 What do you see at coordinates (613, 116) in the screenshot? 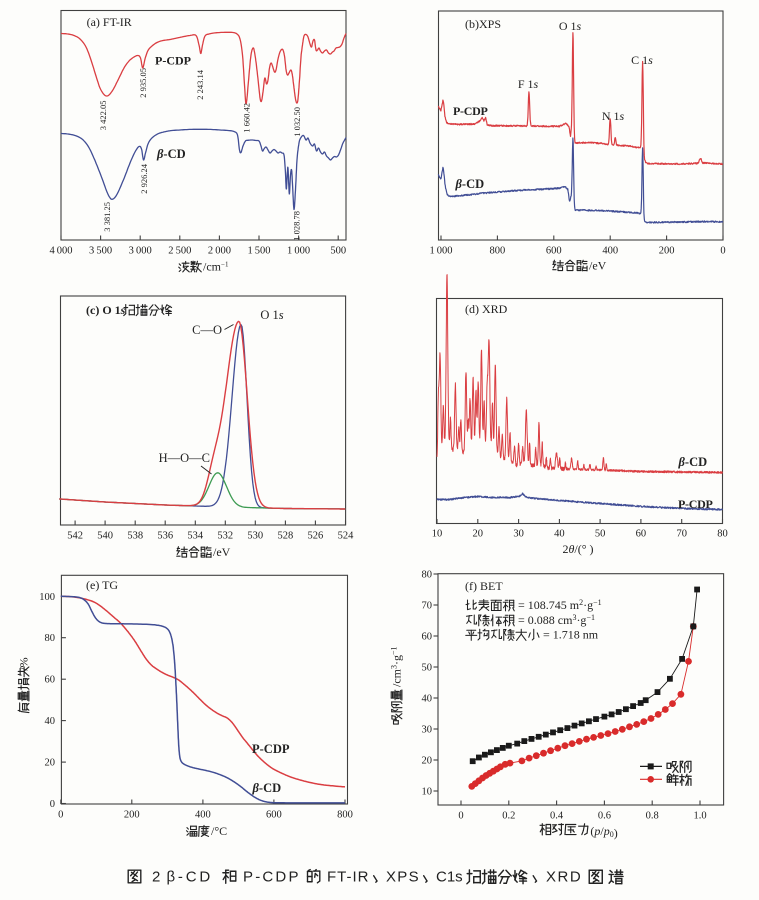
I see `svg-text: N 1s` at bounding box center [613, 116].